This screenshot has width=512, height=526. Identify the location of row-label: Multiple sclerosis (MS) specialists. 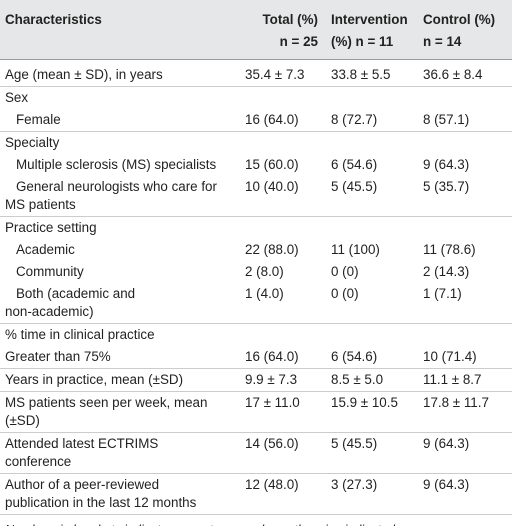
(120, 165).